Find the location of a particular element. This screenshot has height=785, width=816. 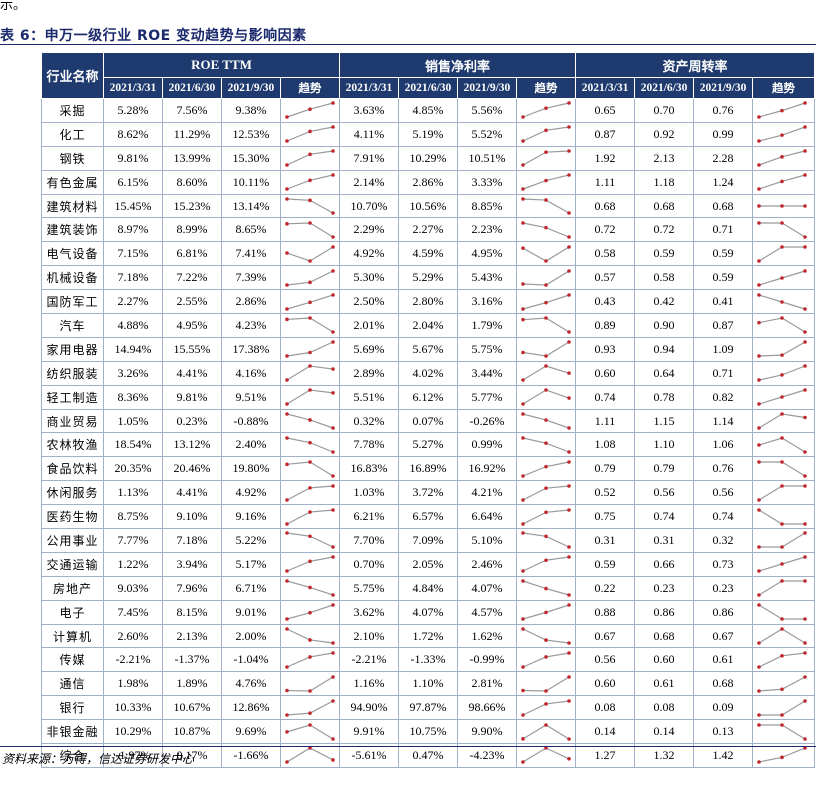

industry-name: 公用事业 is located at coordinates (72, 540).